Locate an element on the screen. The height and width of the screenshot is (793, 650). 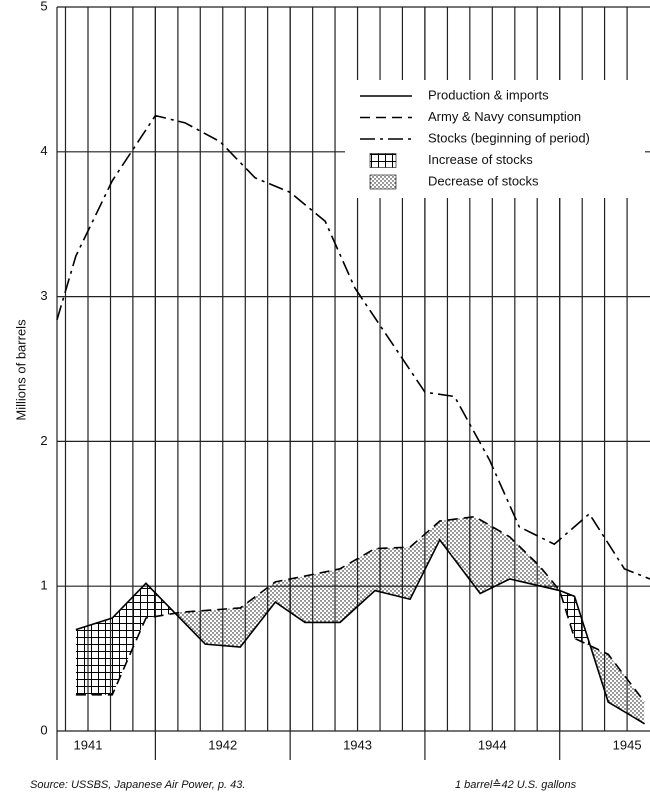
x-tick-label: 1942 is located at coordinates (222, 744).